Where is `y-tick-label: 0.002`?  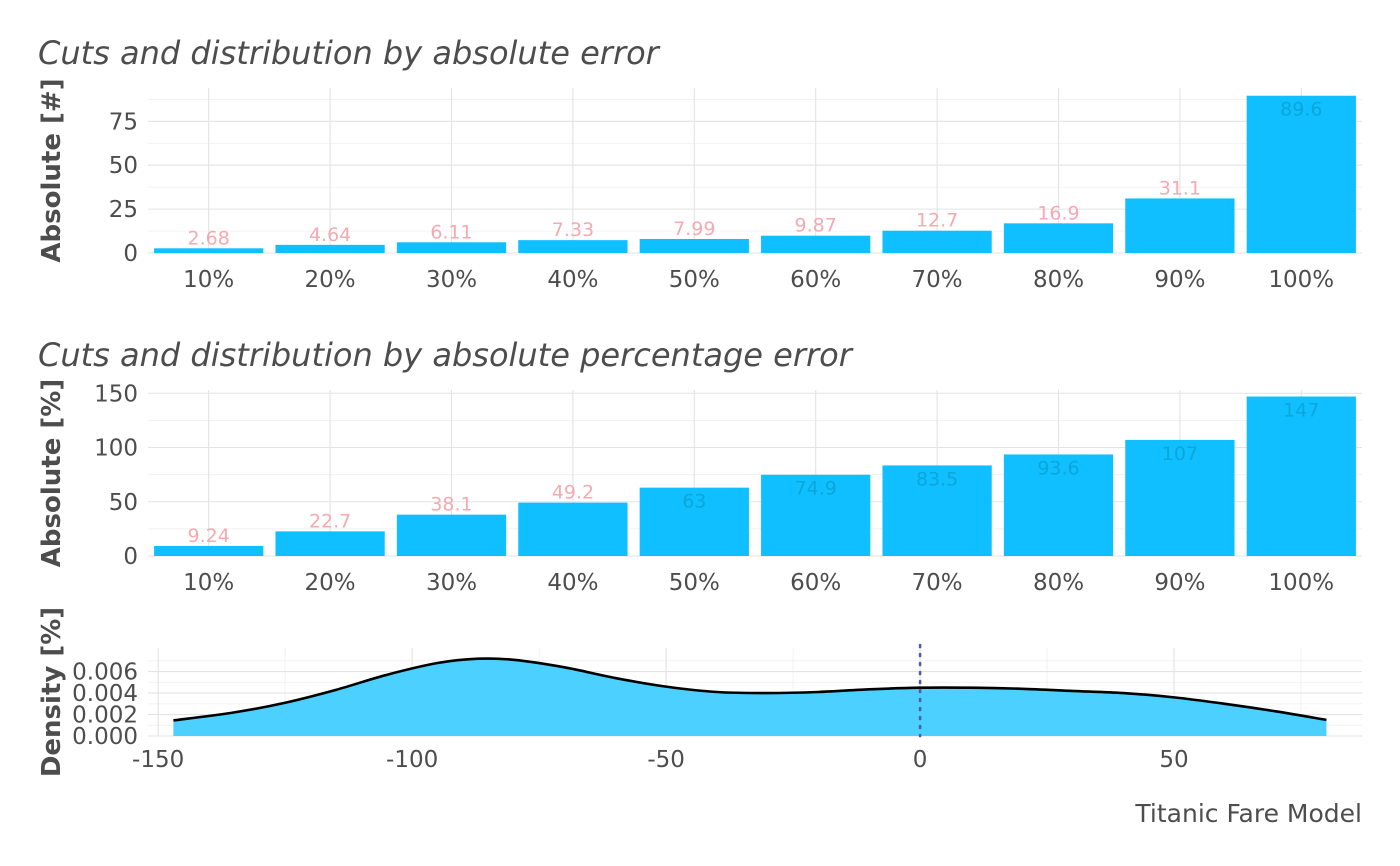 y-tick-label: 0.002 is located at coordinates (105, 716).